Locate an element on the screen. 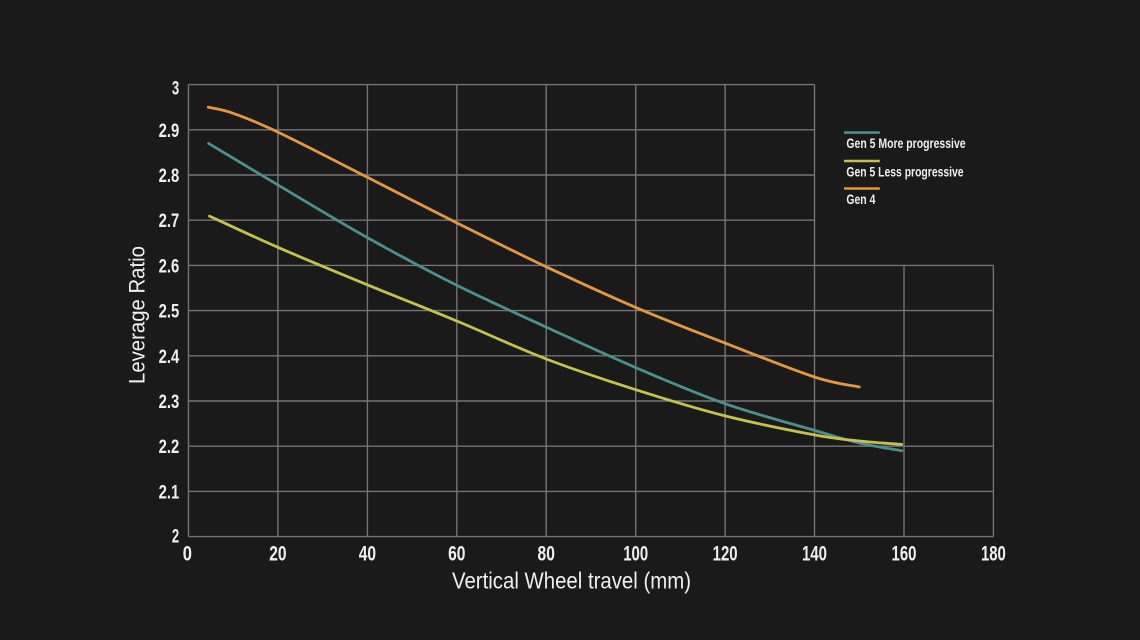 The image size is (1140, 640). svg-text: Leverage Ratio is located at coordinates (136, 315).